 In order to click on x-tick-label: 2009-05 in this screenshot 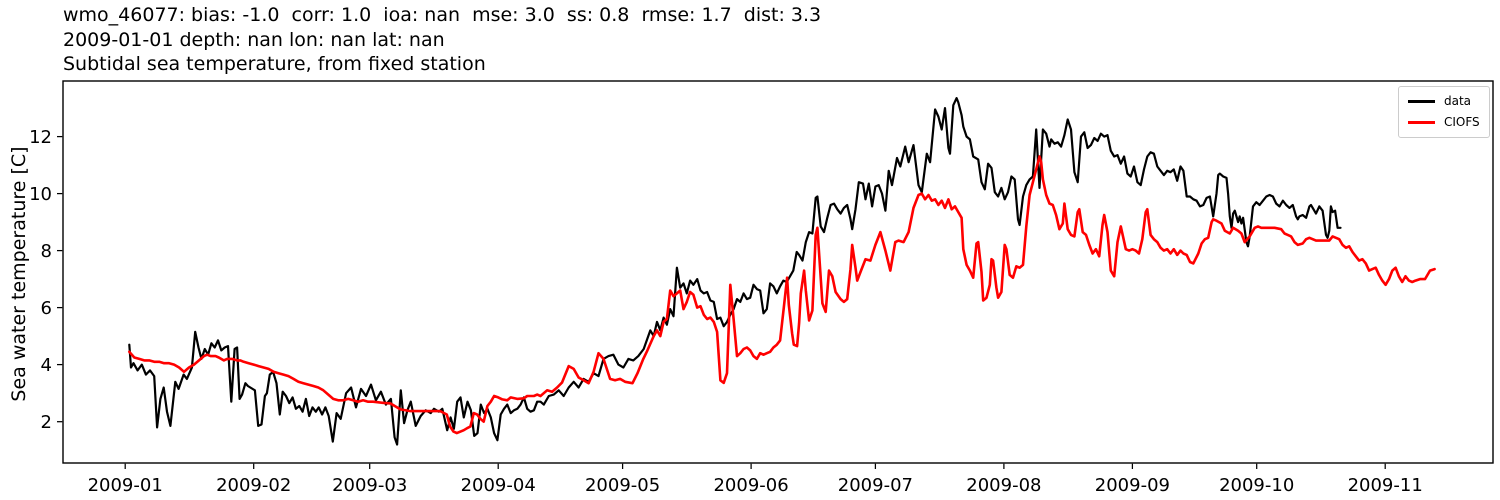, I will do `click(622, 485)`.